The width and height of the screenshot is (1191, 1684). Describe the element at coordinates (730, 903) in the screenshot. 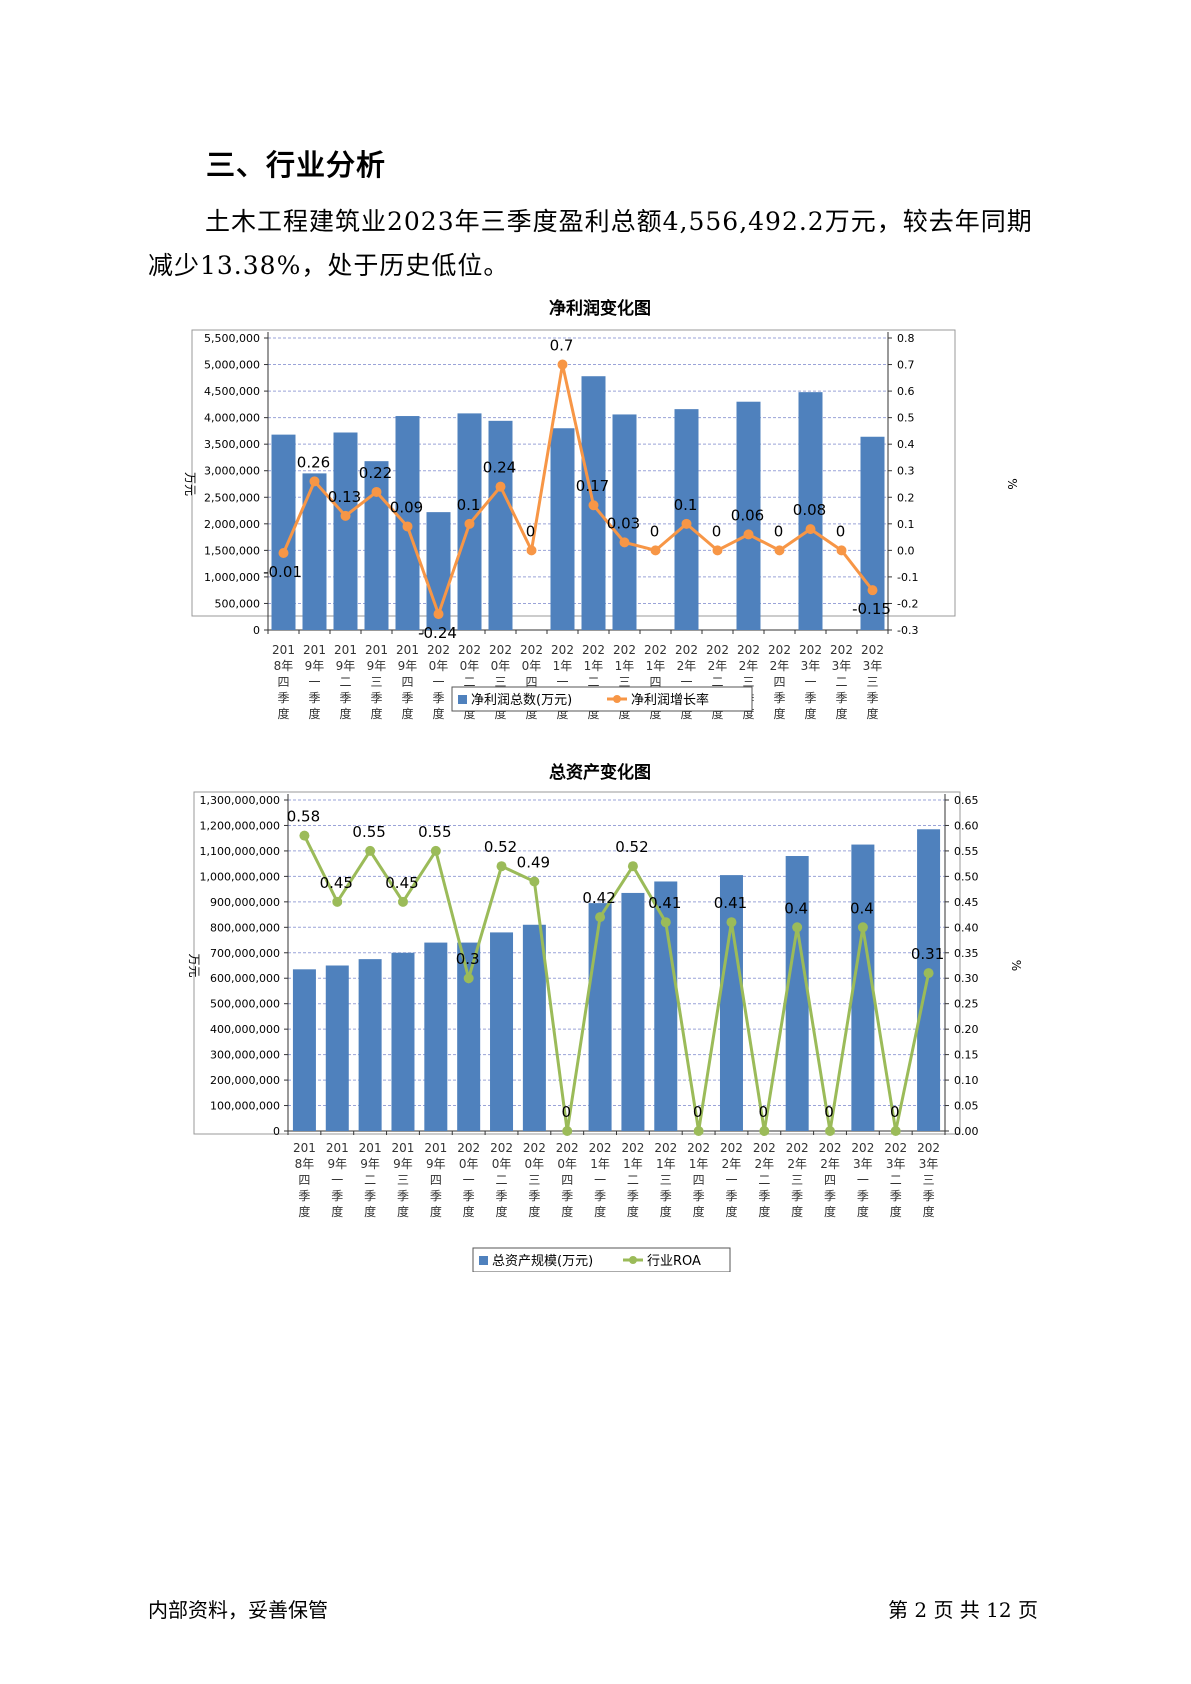

I see `line-data-label: 0.41` at that location.